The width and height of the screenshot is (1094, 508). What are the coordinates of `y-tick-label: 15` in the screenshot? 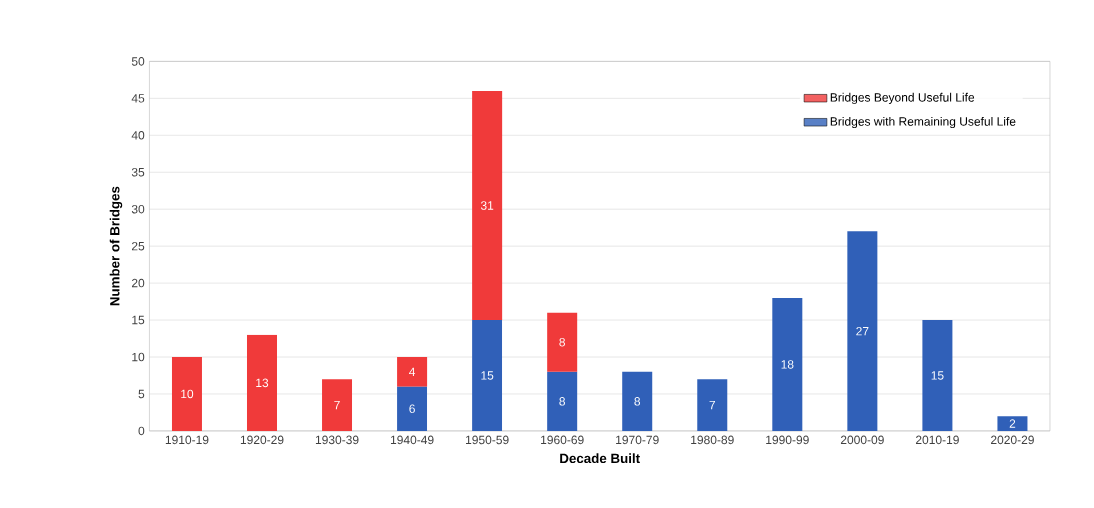 It's located at (138, 320).